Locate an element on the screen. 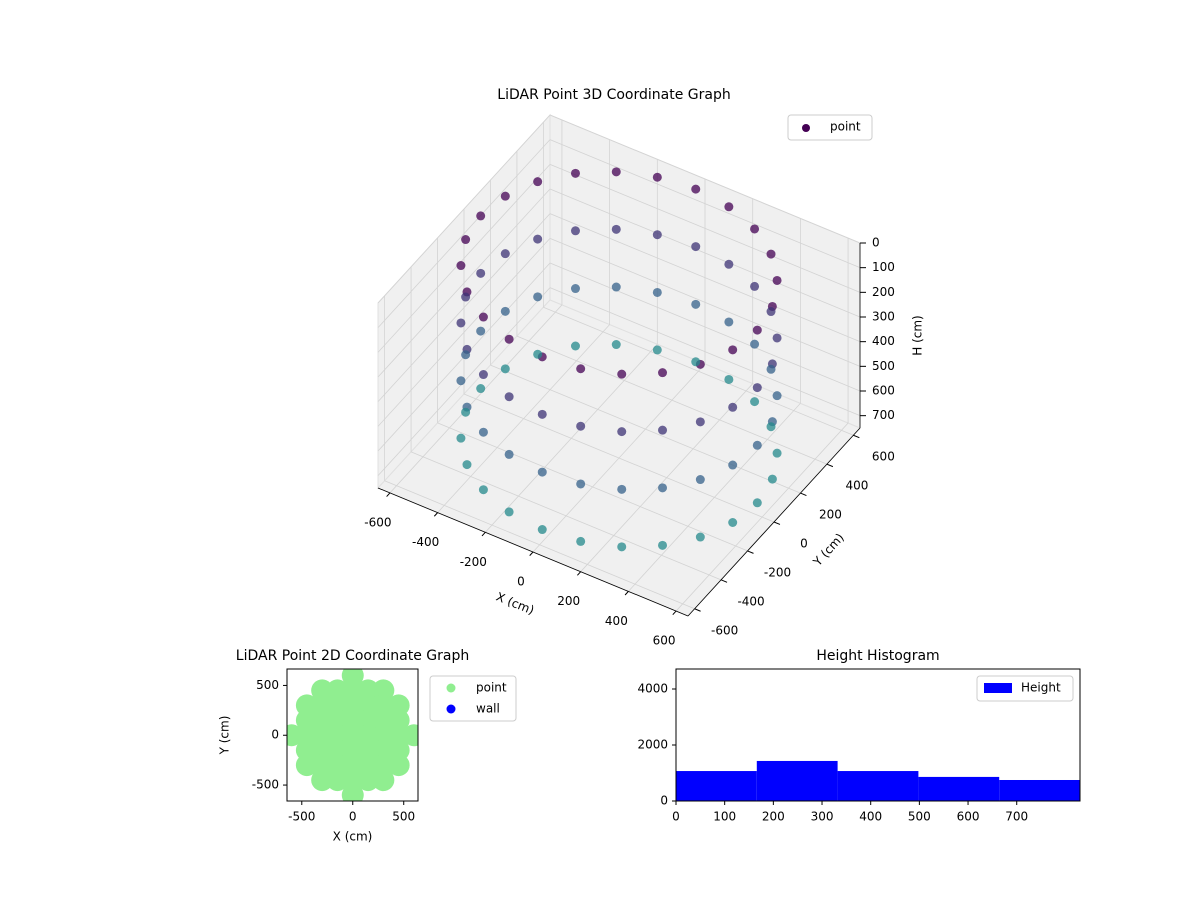 The width and height of the screenshot is (1200, 900). x-tick-label: -200 is located at coordinates (473, 562).